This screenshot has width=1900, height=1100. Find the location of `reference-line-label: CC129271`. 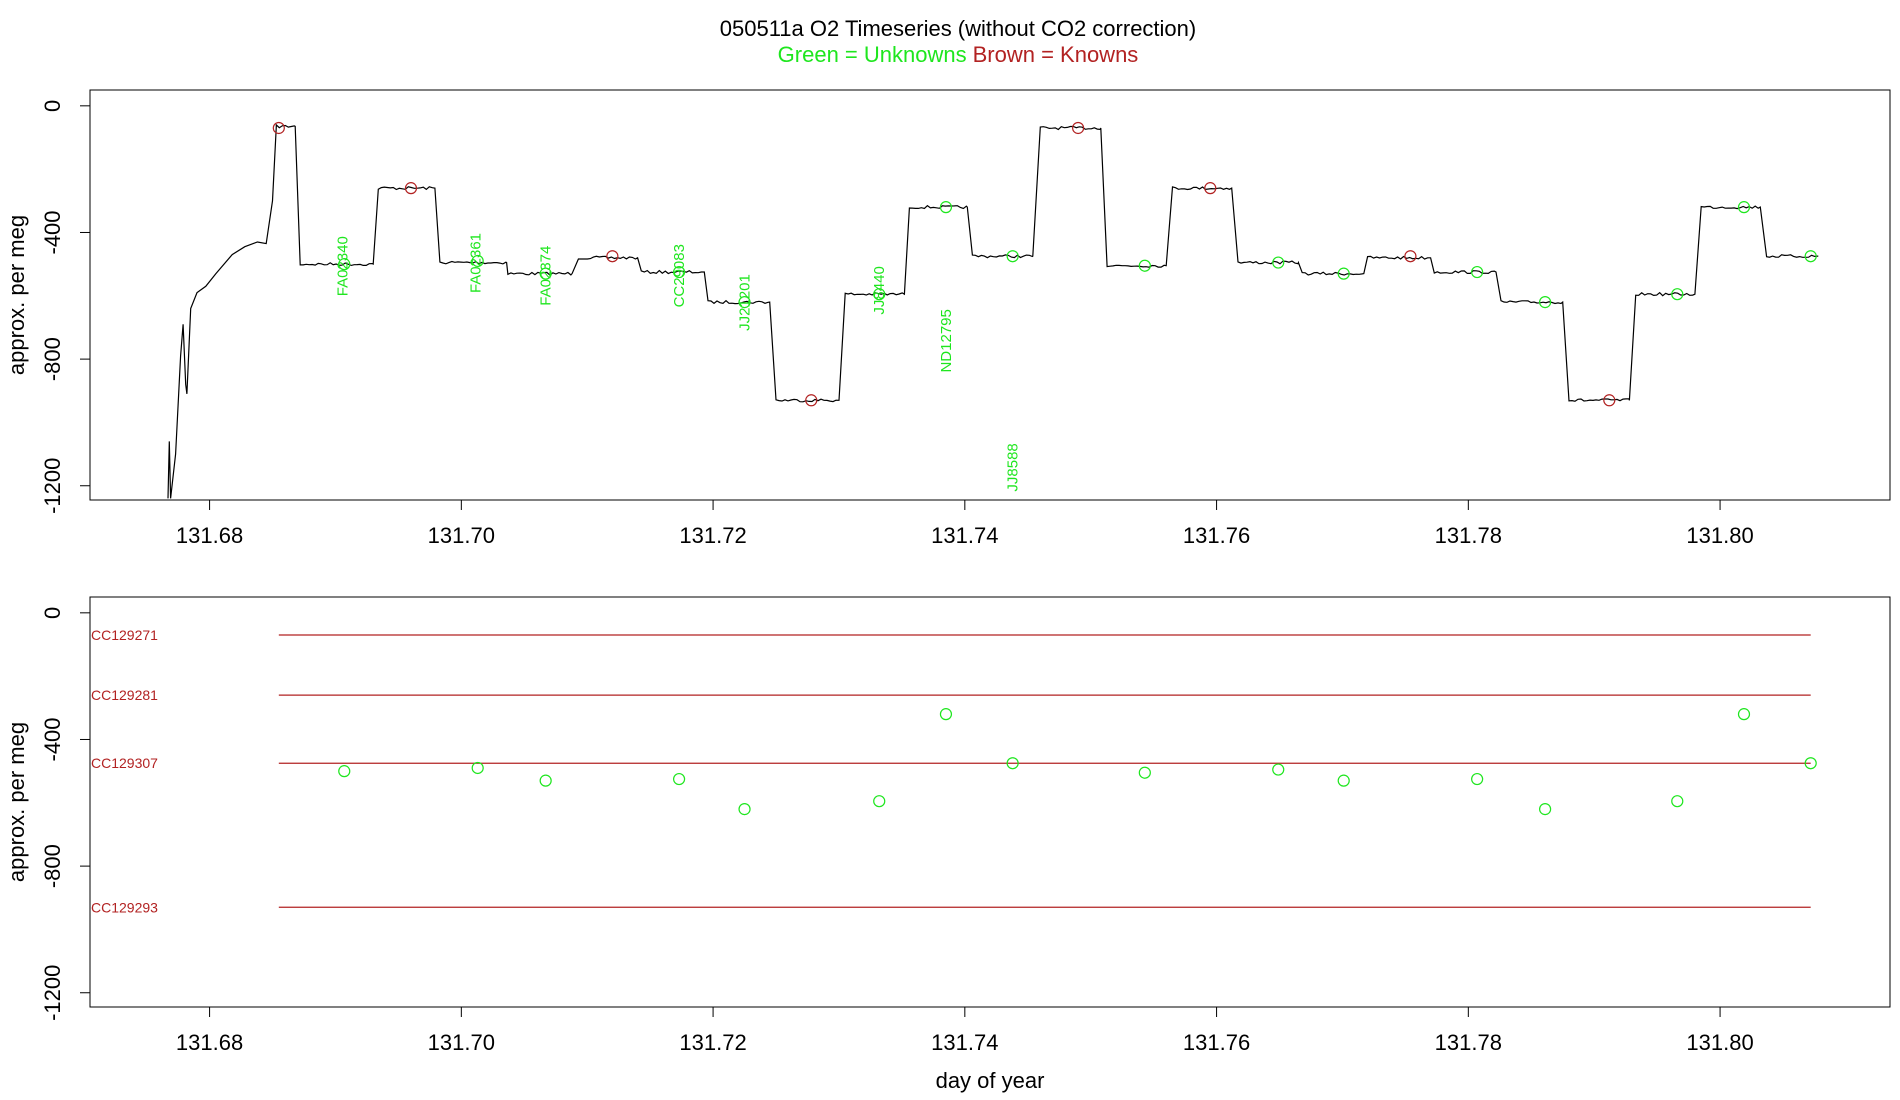

reference-line-label: CC129271 is located at coordinates (124, 635).